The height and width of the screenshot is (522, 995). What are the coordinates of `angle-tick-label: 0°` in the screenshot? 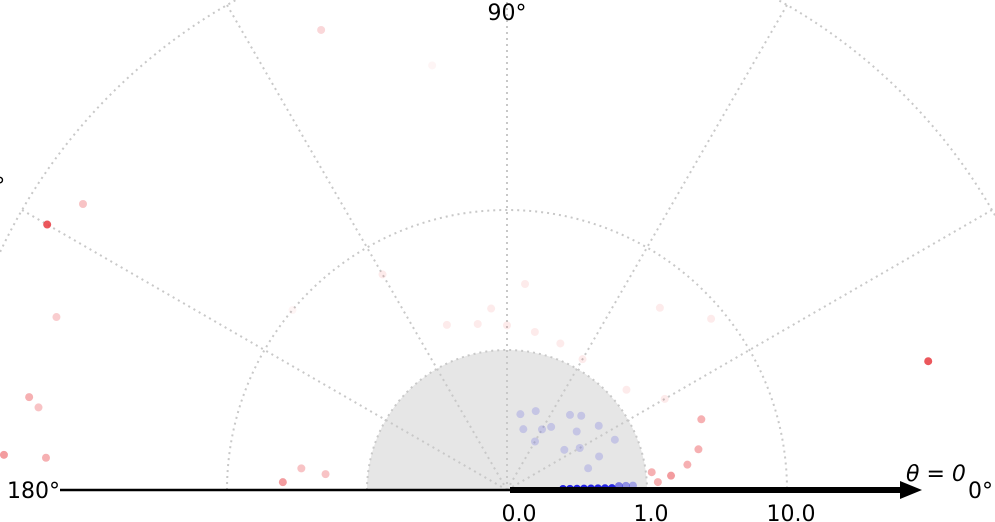 It's located at (980, 491).